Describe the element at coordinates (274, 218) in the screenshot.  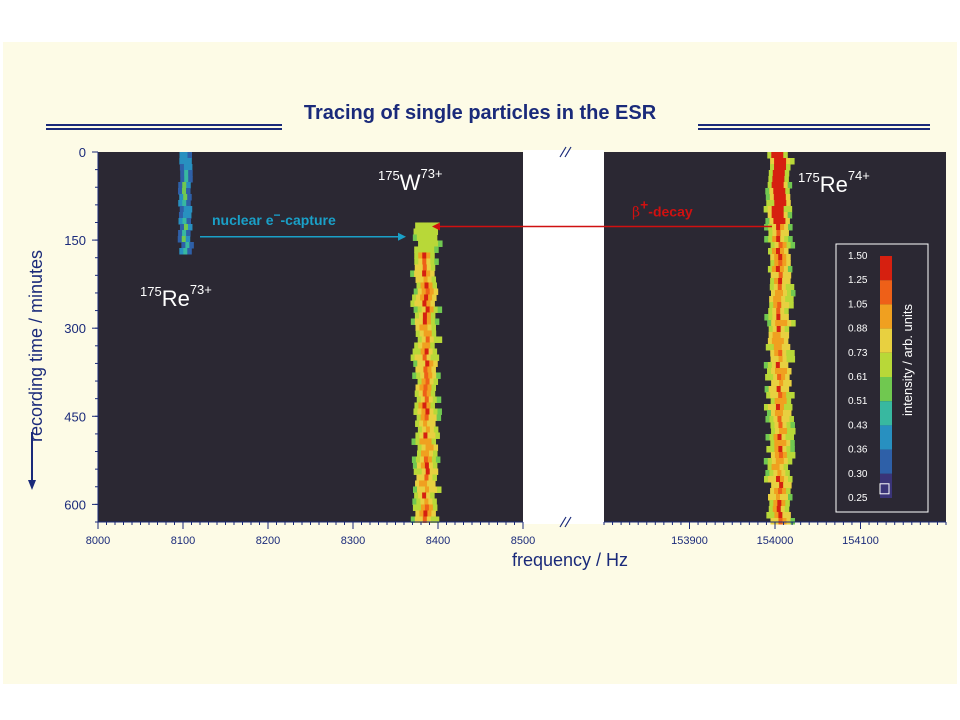
I see `nuclear-capture-label: nuclear e−-capture` at that location.